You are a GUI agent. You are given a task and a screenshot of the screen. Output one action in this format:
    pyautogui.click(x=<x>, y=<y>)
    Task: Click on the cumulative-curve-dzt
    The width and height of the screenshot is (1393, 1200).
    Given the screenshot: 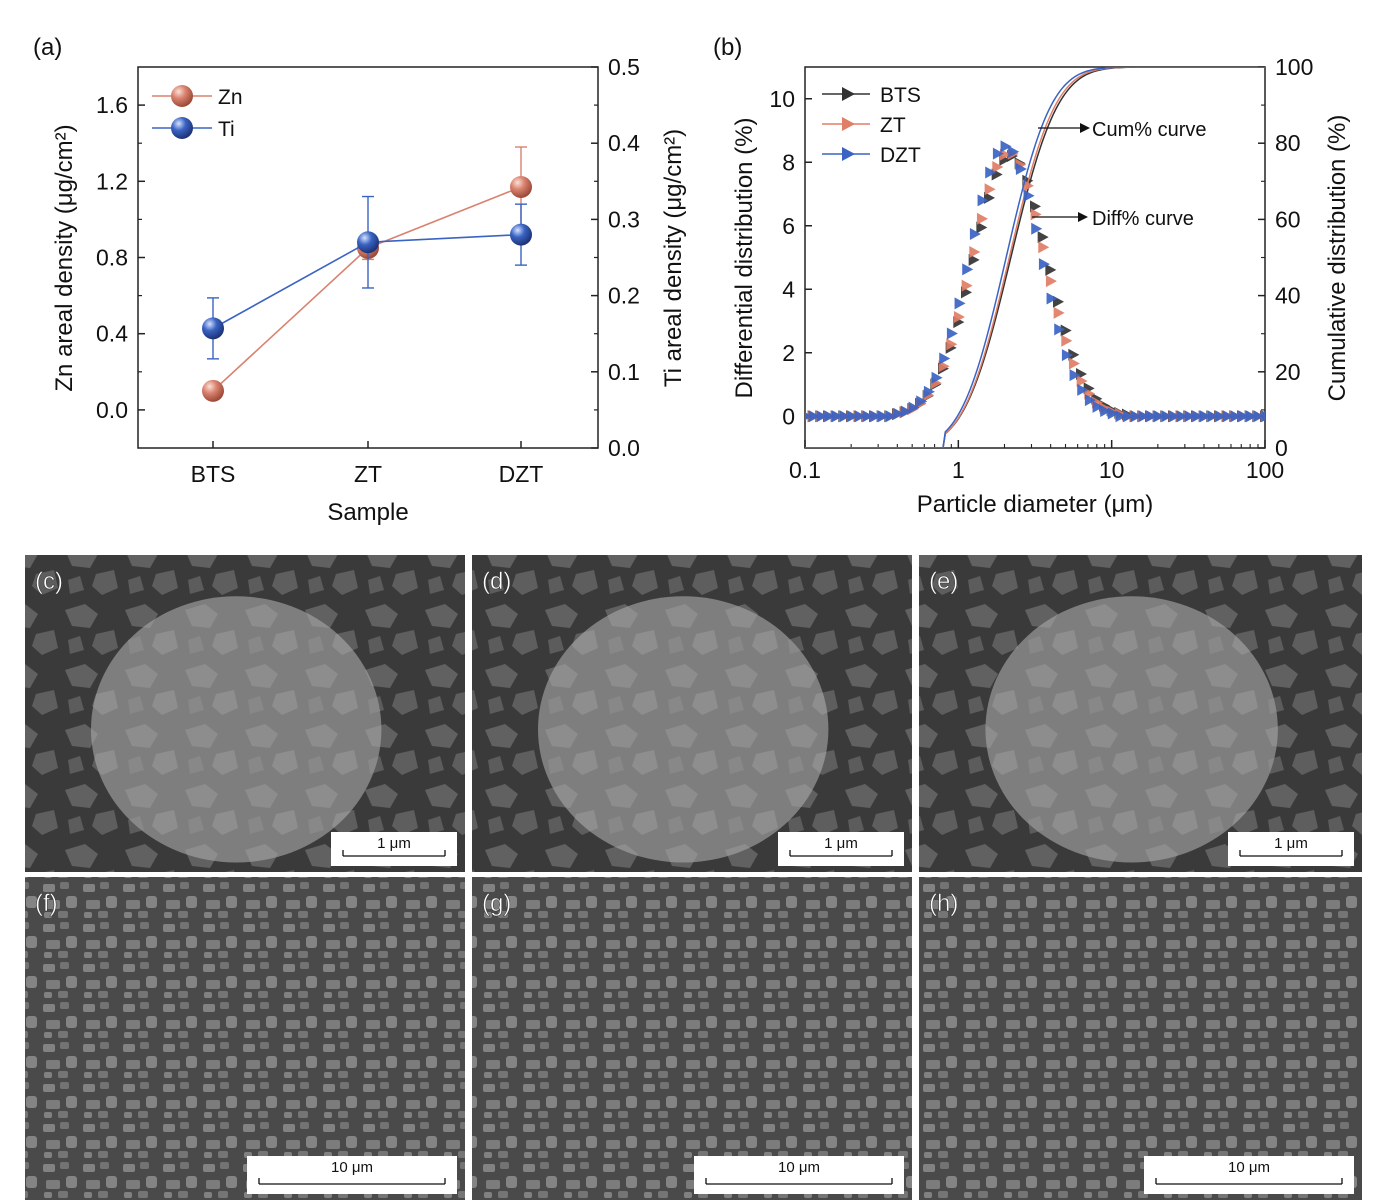 What is the action you would take?
    pyautogui.click(x=1035, y=257)
    